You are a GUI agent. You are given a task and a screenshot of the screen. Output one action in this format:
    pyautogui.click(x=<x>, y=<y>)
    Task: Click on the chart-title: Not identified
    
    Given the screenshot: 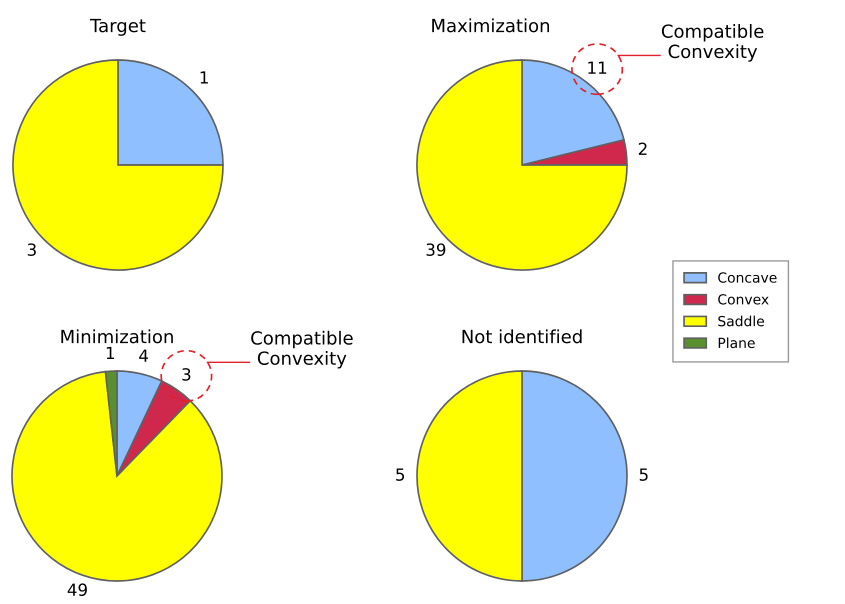 What is the action you would take?
    pyautogui.click(x=522, y=336)
    